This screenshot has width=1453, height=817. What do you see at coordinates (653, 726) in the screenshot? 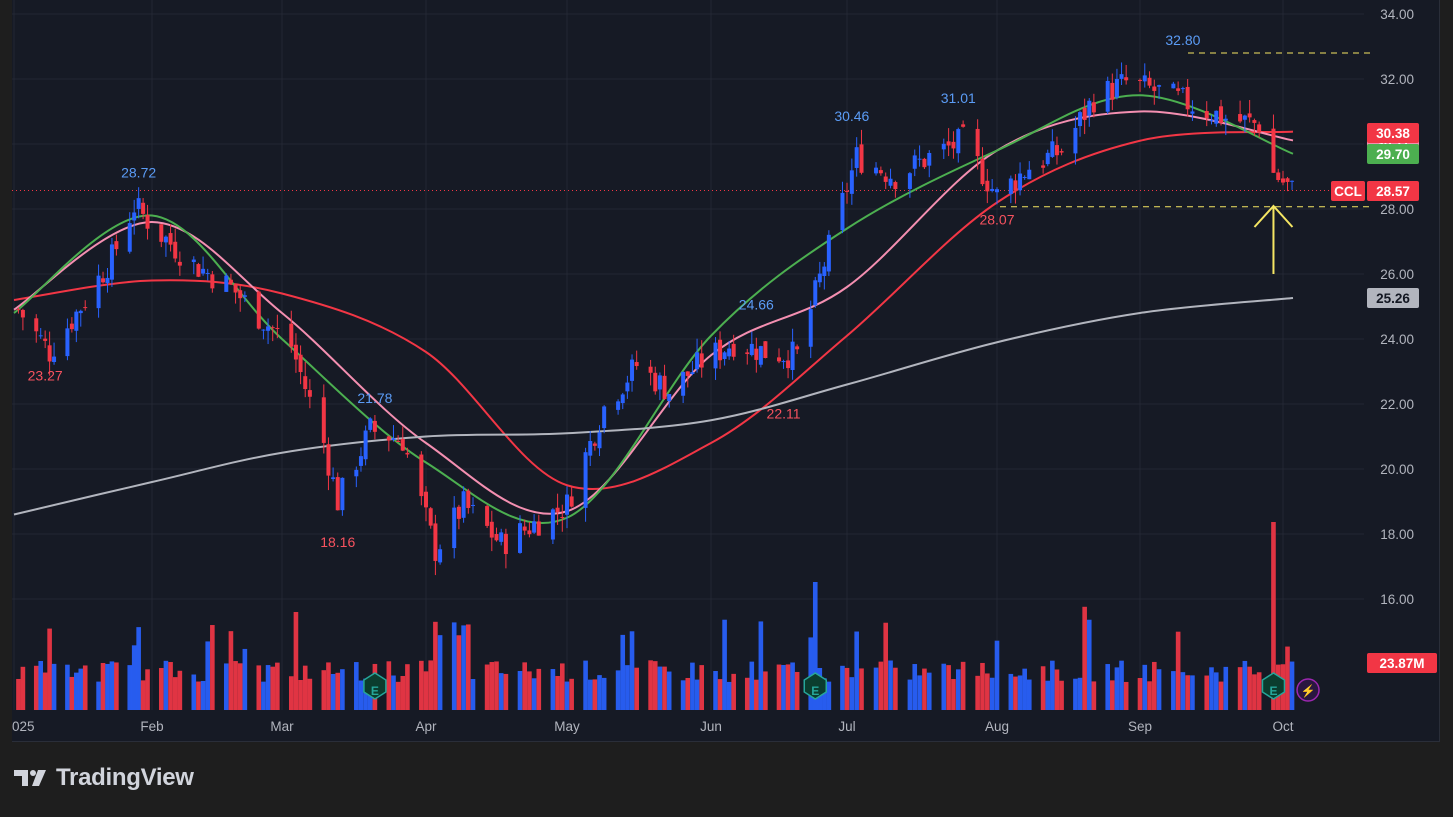
I see `time-axis: 025 Feb Mar Apr May Jun Jul Aug Sep Oct` at bounding box center [653, 726].